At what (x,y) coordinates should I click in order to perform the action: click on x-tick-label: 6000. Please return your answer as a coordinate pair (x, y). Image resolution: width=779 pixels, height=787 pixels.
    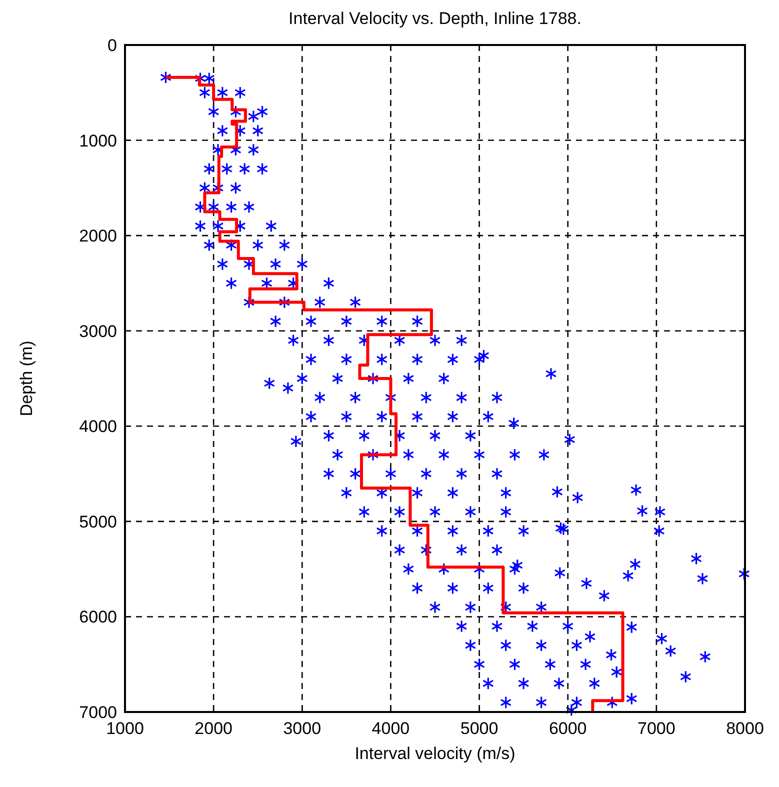
    Looking at the image, I should click on (567, 728).